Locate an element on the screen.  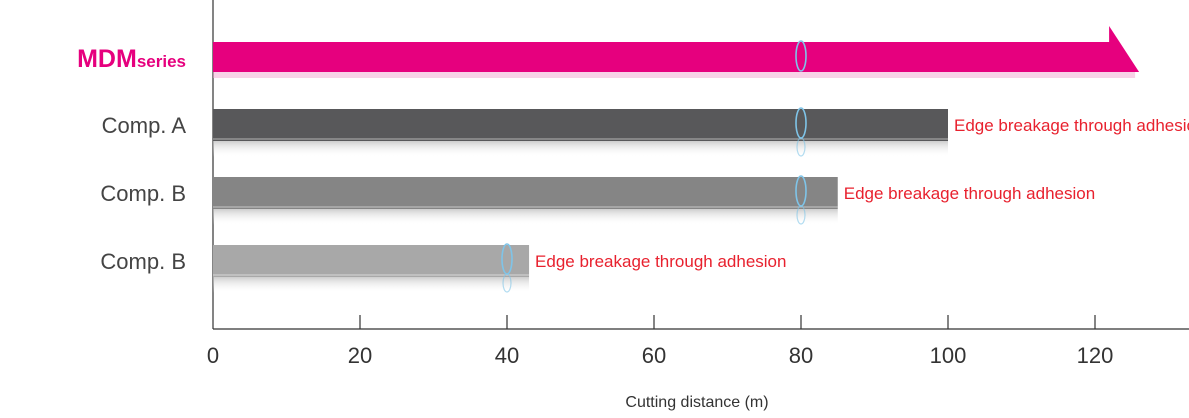
x-tick-label-80: 80 is located at coordinates (801, 355).